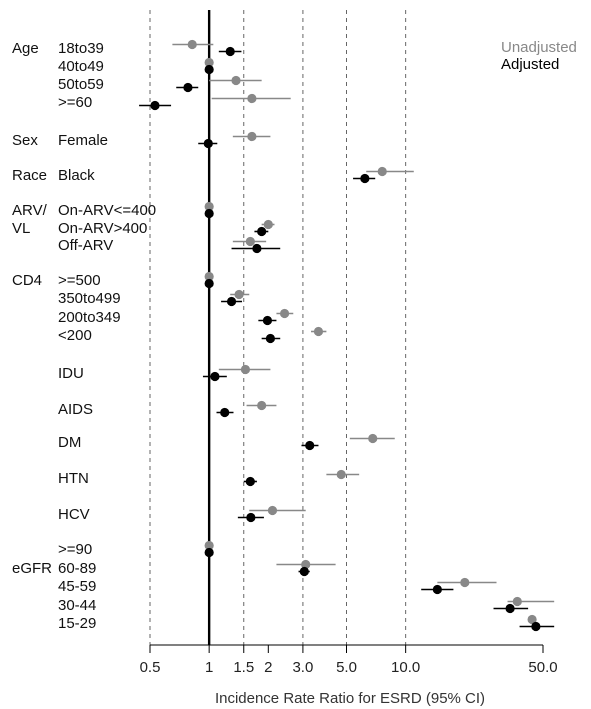 This screenshot has height=709, width=591. Describe the element at coordinates (71, 373) in the screenshot. I see `row-label: IDU` at that location.